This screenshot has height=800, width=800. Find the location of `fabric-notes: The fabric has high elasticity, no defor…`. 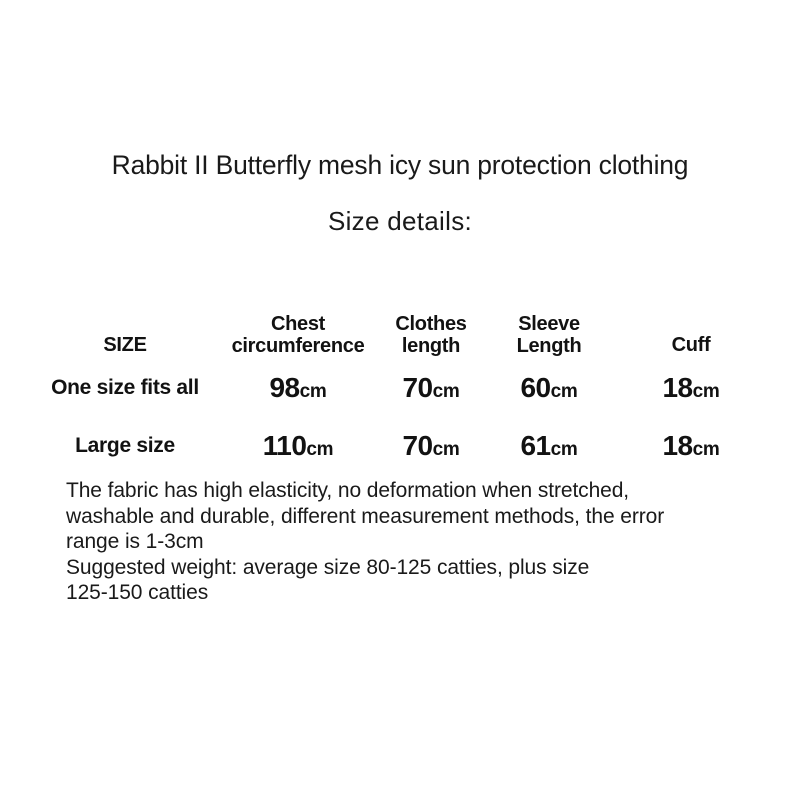

fabric-notes: The fabric has high elasticity, no defor… is located at coordinates (416, 542).